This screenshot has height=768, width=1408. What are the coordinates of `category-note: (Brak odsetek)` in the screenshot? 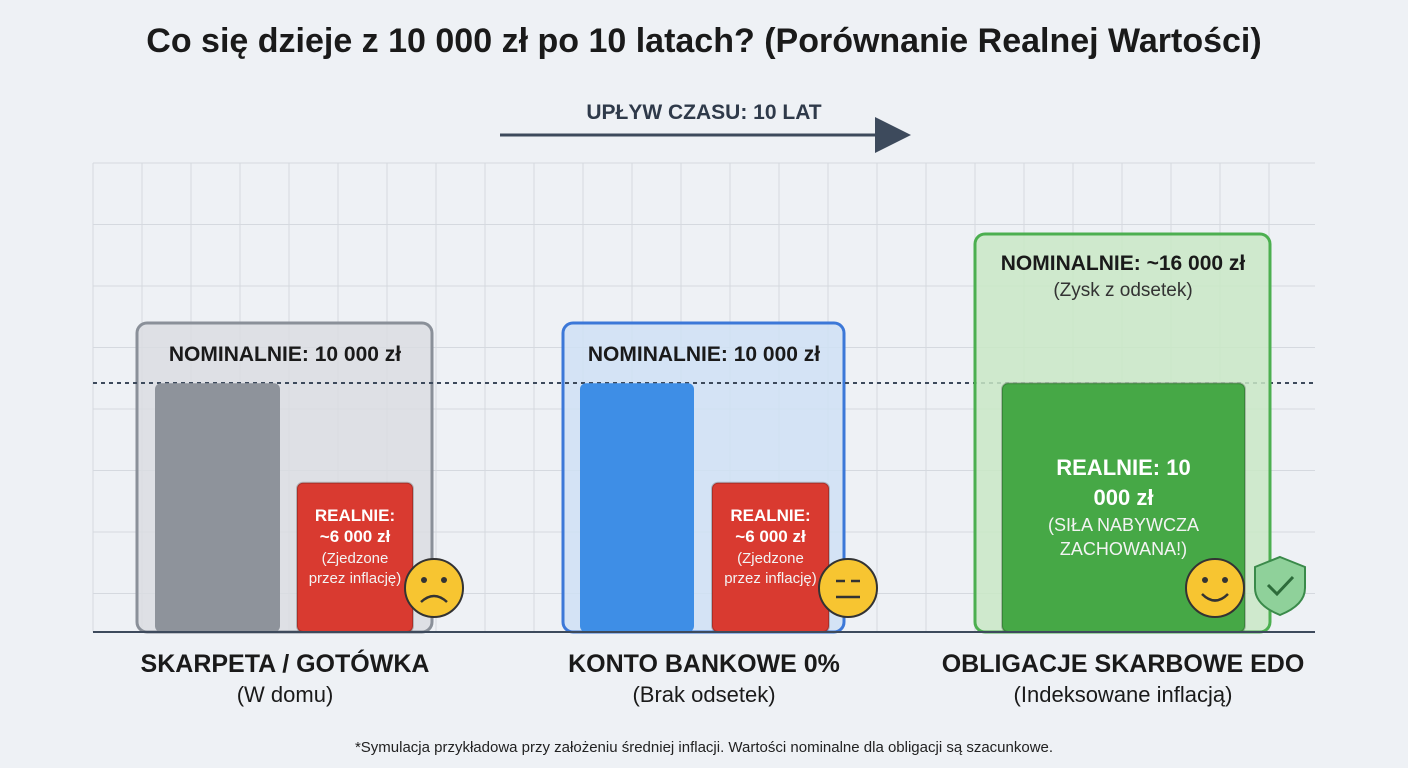 It's located at (704, 694).